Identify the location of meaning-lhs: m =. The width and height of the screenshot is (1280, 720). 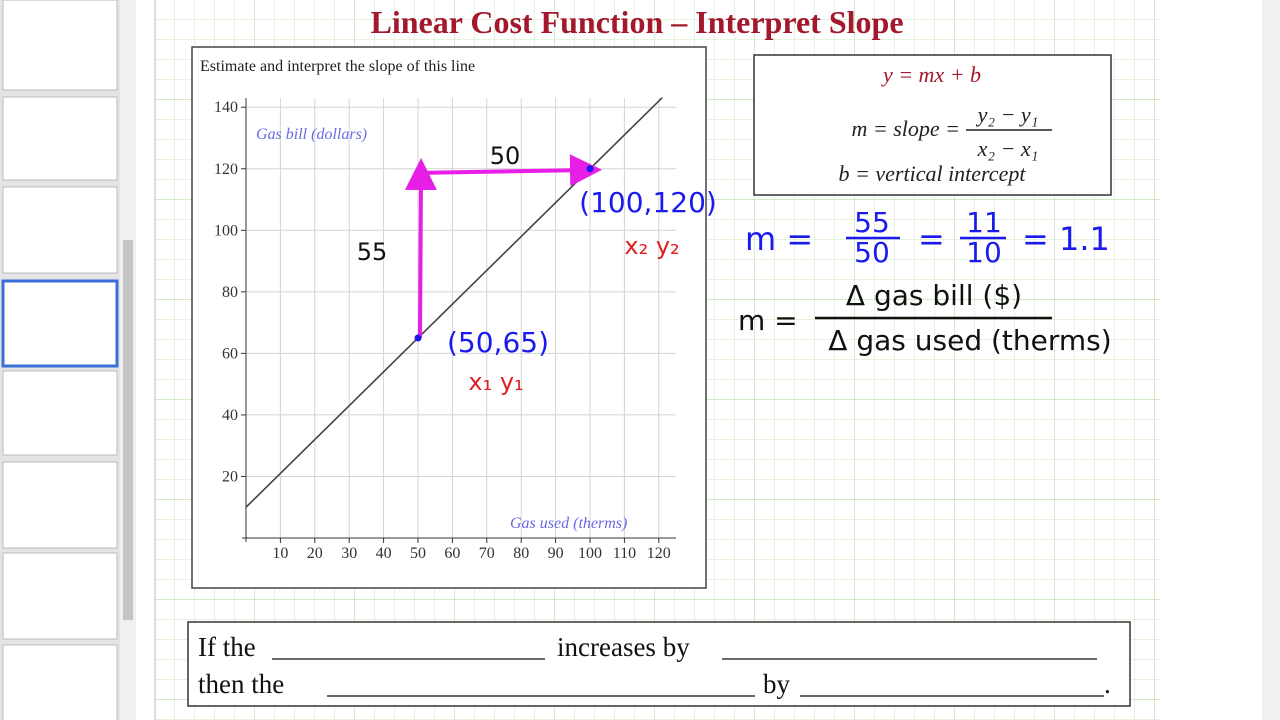
(768, 320).